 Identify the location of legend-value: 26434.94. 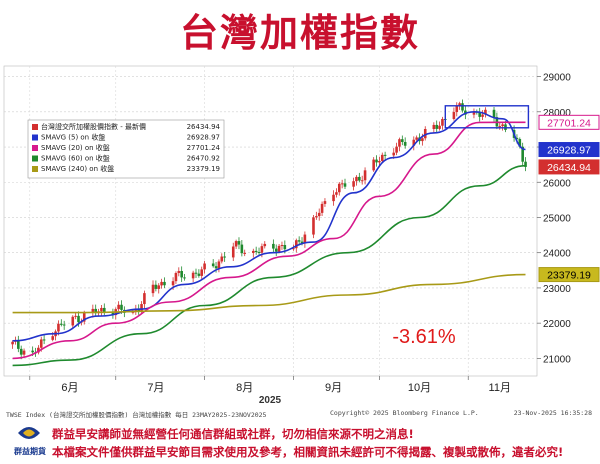
(204, 127).